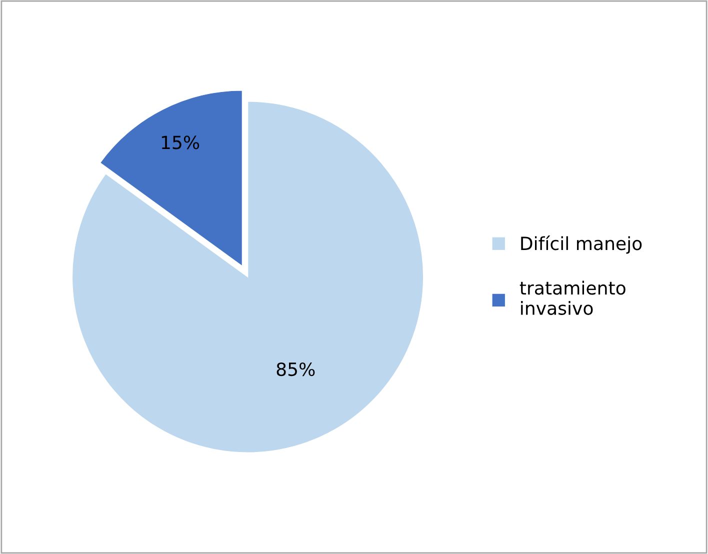 This screenshot has width=708, height=554. What do you see at coordinates (573, 297) in the screenshot?
I see `legend-label: tratamiento invasivo` at bounding box center [573, 297].